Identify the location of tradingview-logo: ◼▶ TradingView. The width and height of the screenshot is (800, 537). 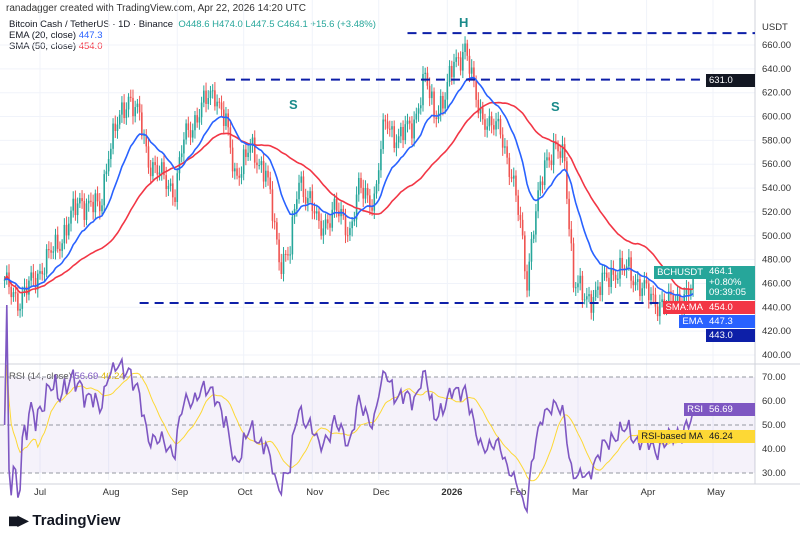
(64, 520).